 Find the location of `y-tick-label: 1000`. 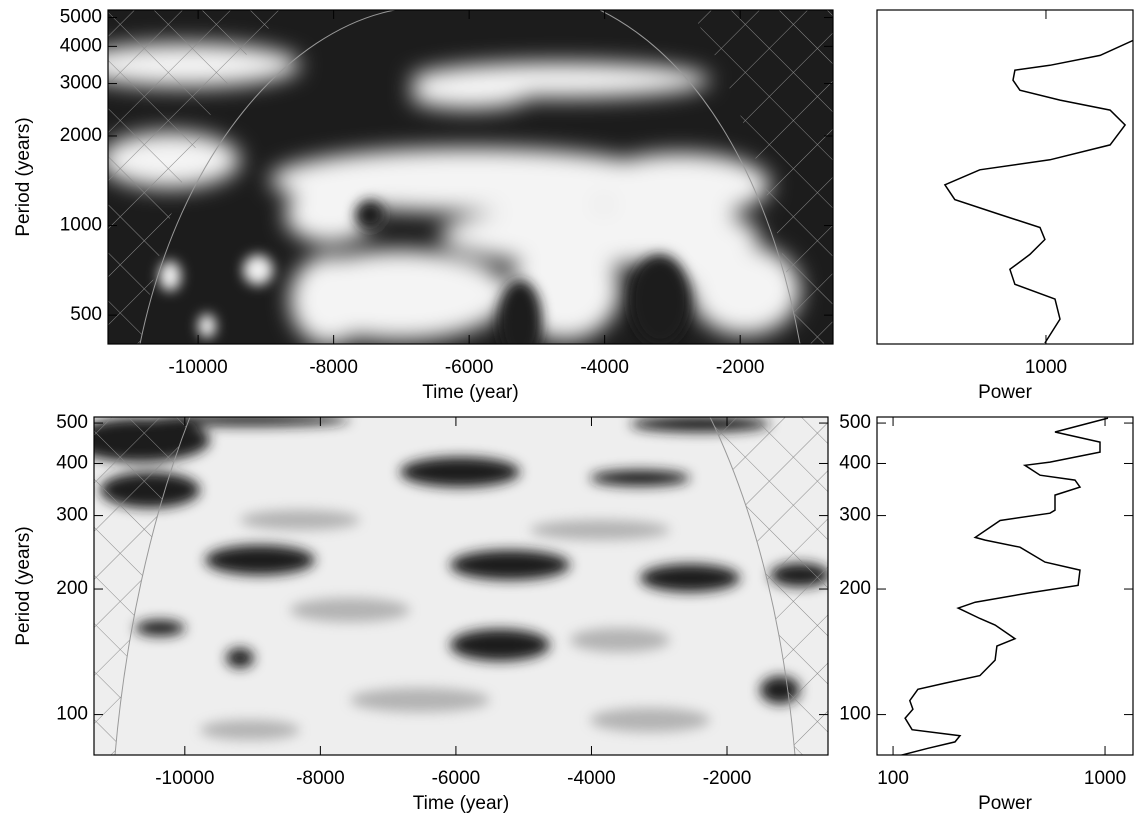

y-tick-label: 1000 is located at coordinates (81, 225).